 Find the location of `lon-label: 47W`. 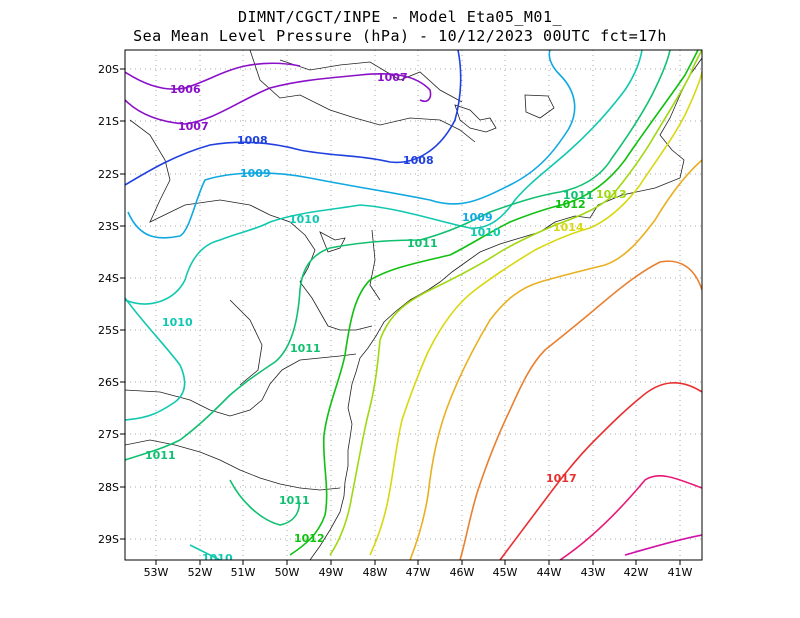

lon-label: 47W is located at coordinates (418, 572).